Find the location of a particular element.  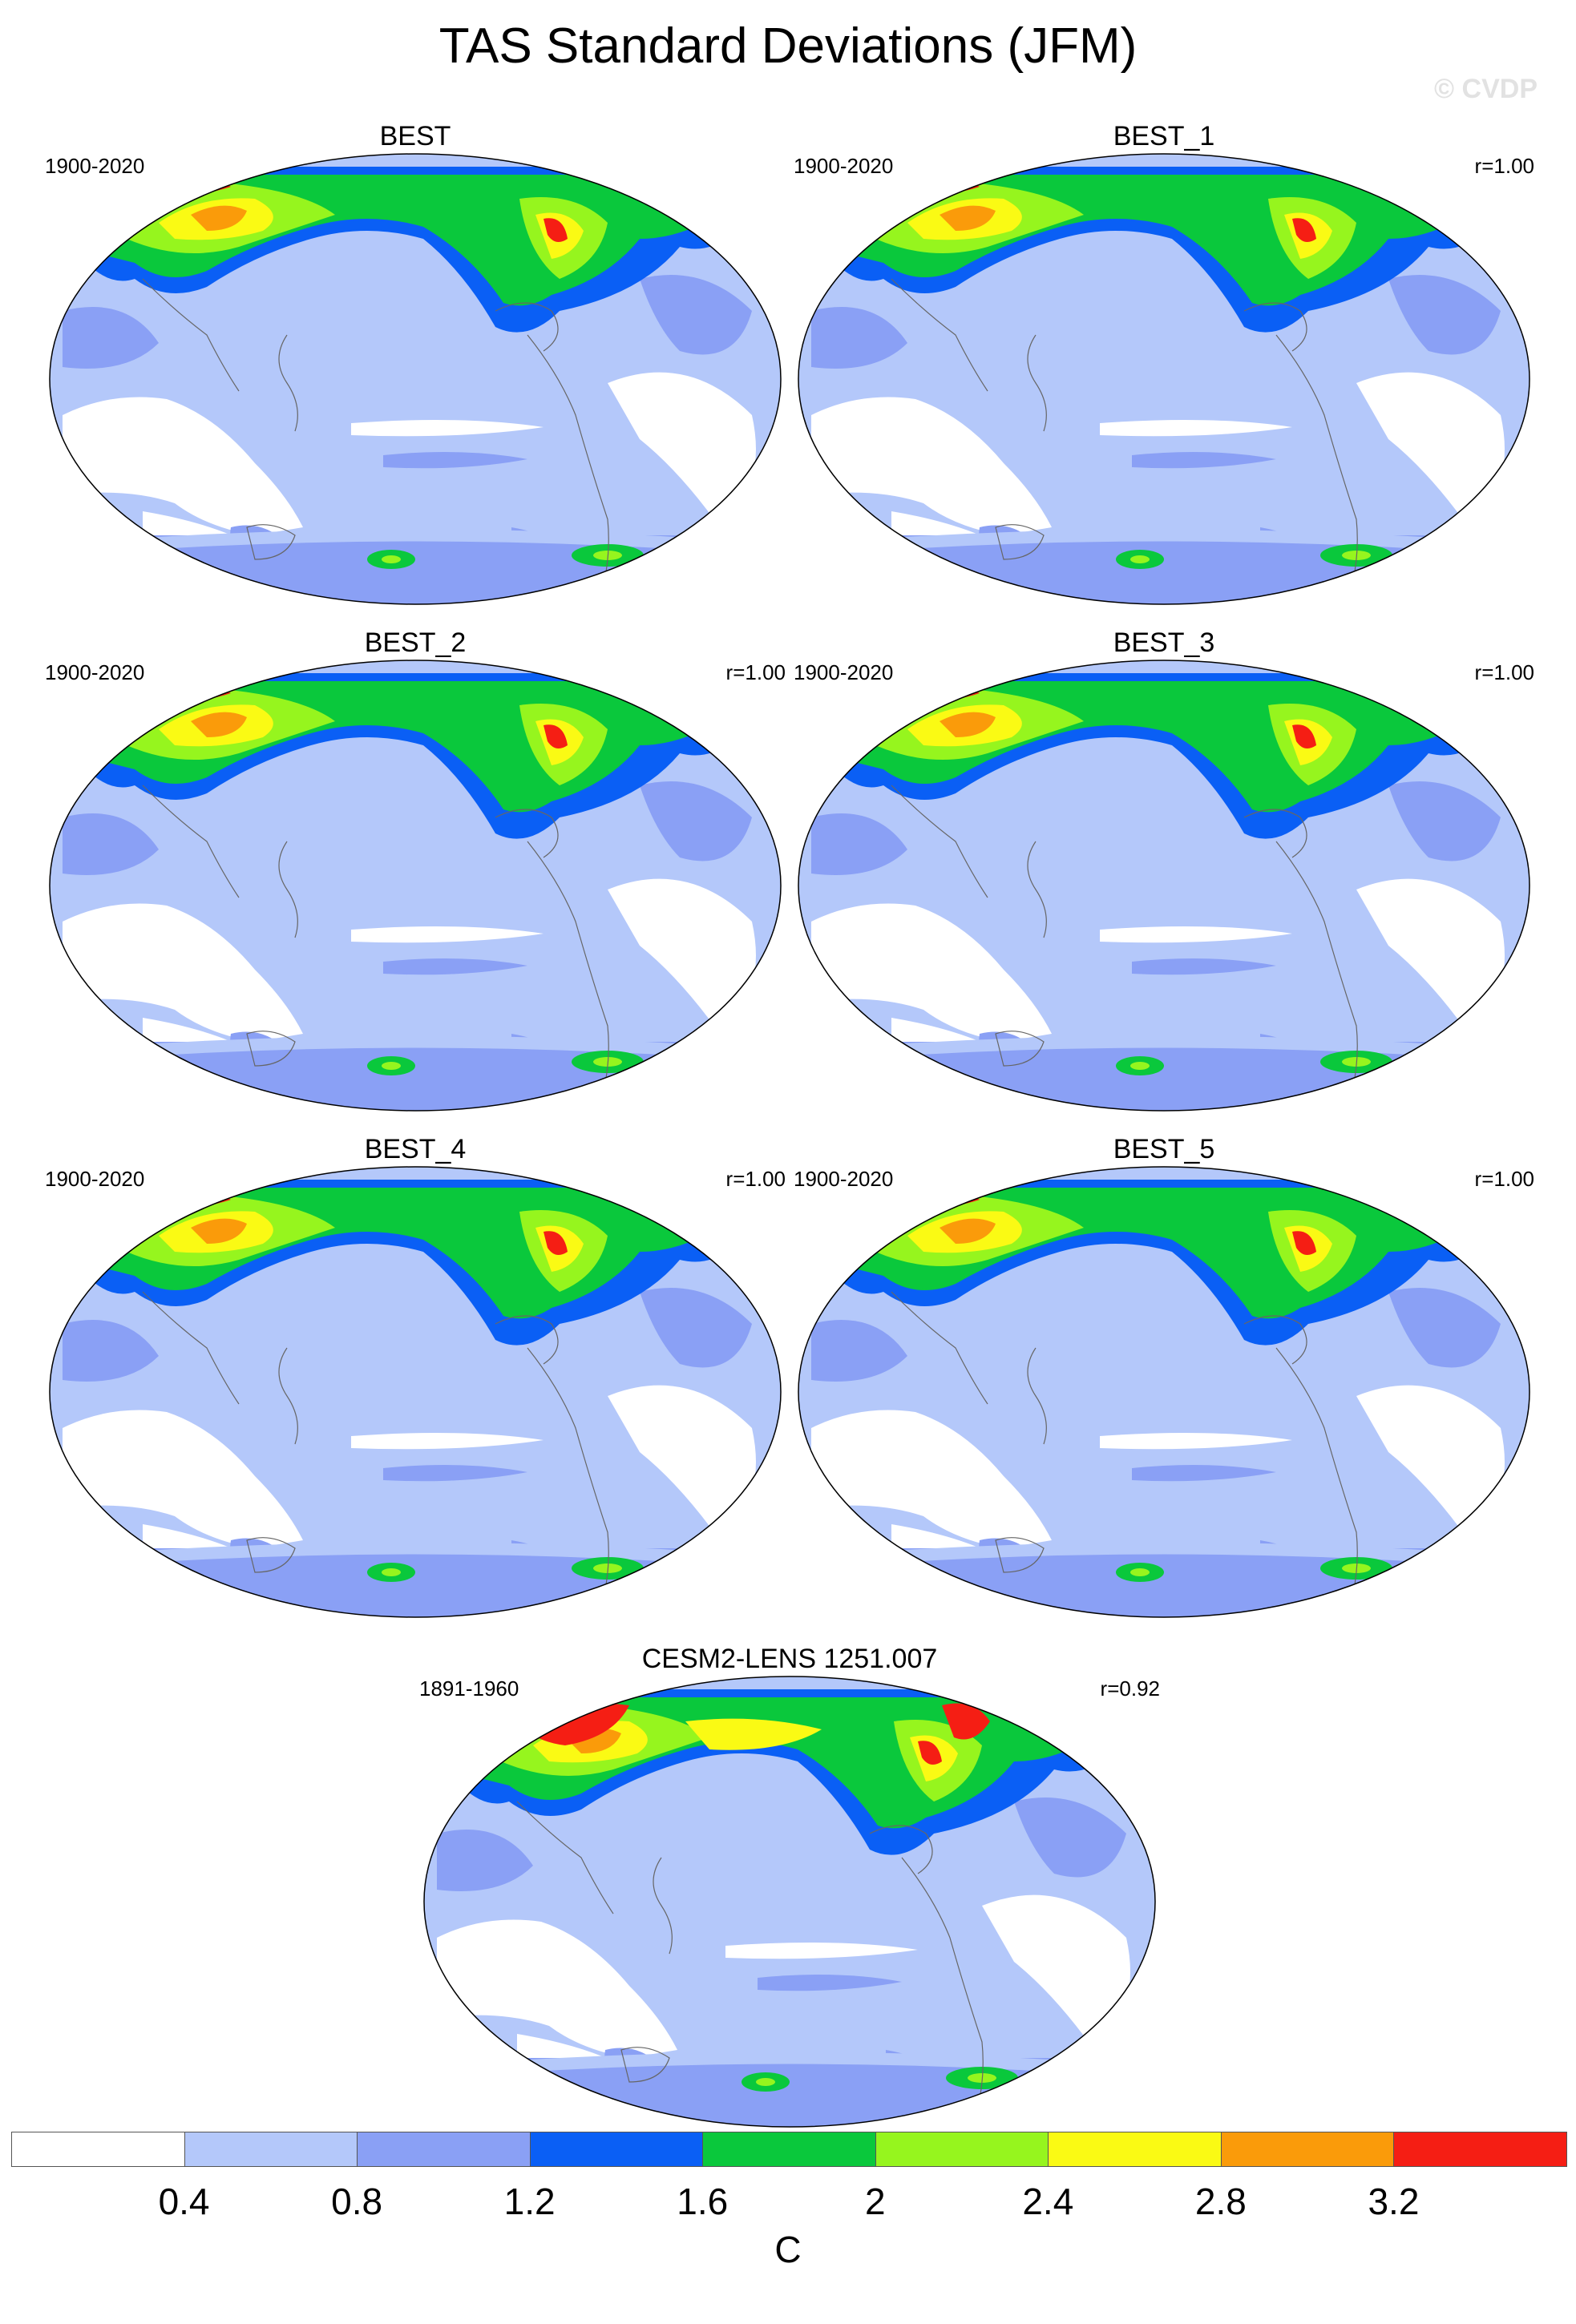

colorbar-label: 1.6 is located at coordinates (703, 2201).